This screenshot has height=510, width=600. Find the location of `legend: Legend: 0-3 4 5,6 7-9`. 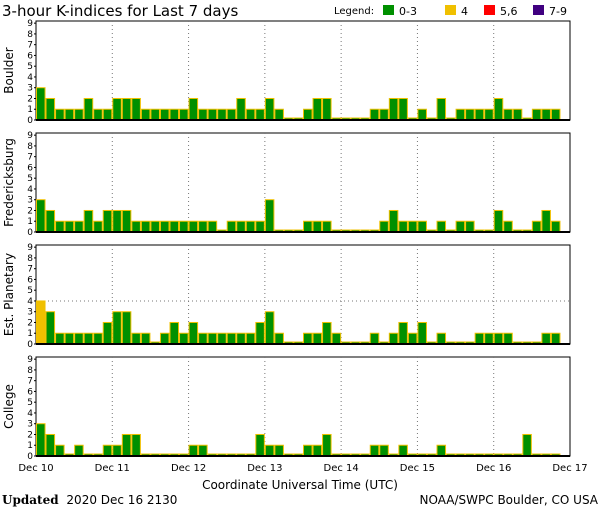

legend: Legend: 0-3 4 5,6 7-9 is located at coordinates (450, 11).